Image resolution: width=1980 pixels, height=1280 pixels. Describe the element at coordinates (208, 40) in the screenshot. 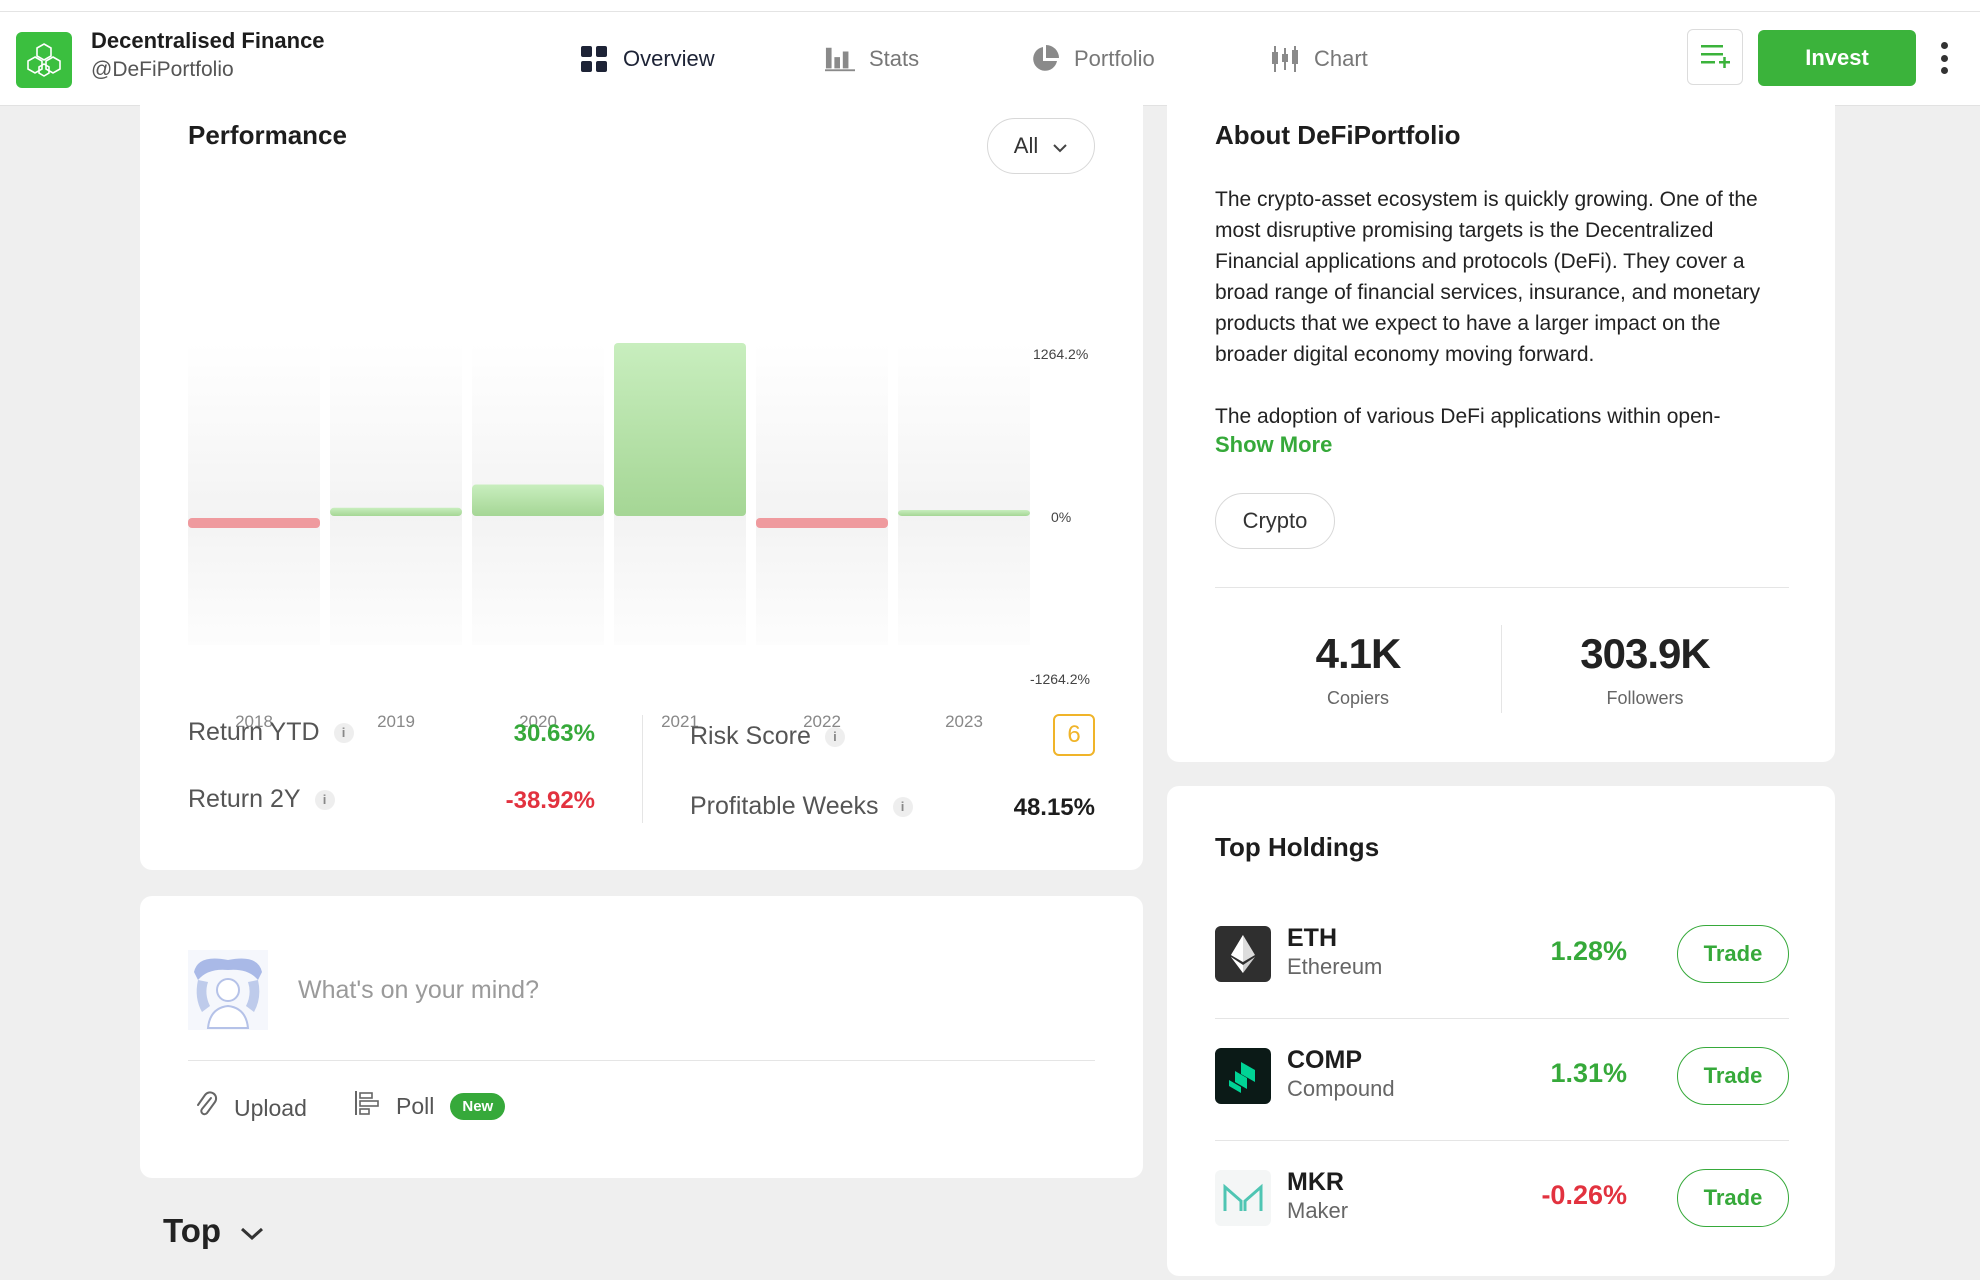

I see `brand-name: Decentralised Finance` at that location.